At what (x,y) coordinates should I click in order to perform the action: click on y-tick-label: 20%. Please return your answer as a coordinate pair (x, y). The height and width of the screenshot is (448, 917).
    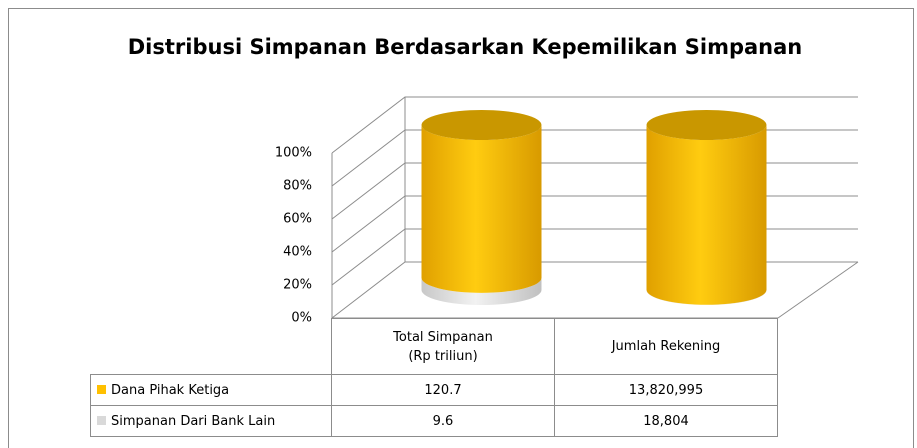
    Looking at the image, I should click on (297, 285).